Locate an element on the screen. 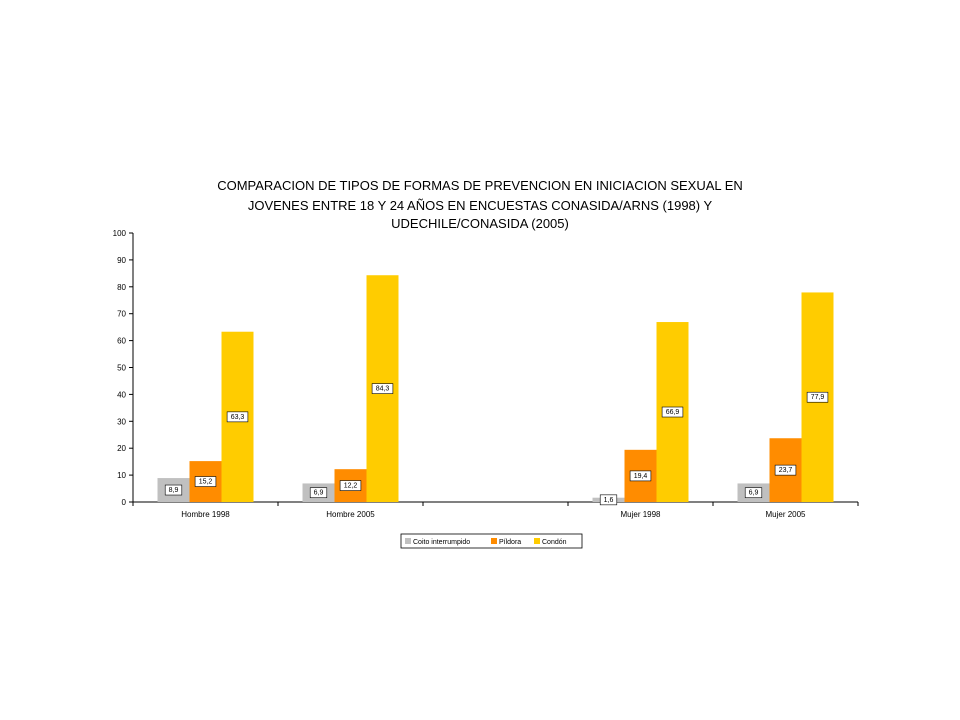 The image size is (960, 720). legend-entry: Condón is located at coordinates (554, 542).